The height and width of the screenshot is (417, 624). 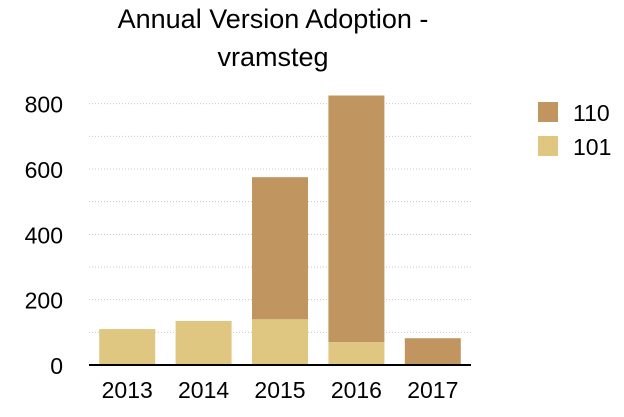 I want to click on y-tick-label: 800, so click(x=44, y=105).